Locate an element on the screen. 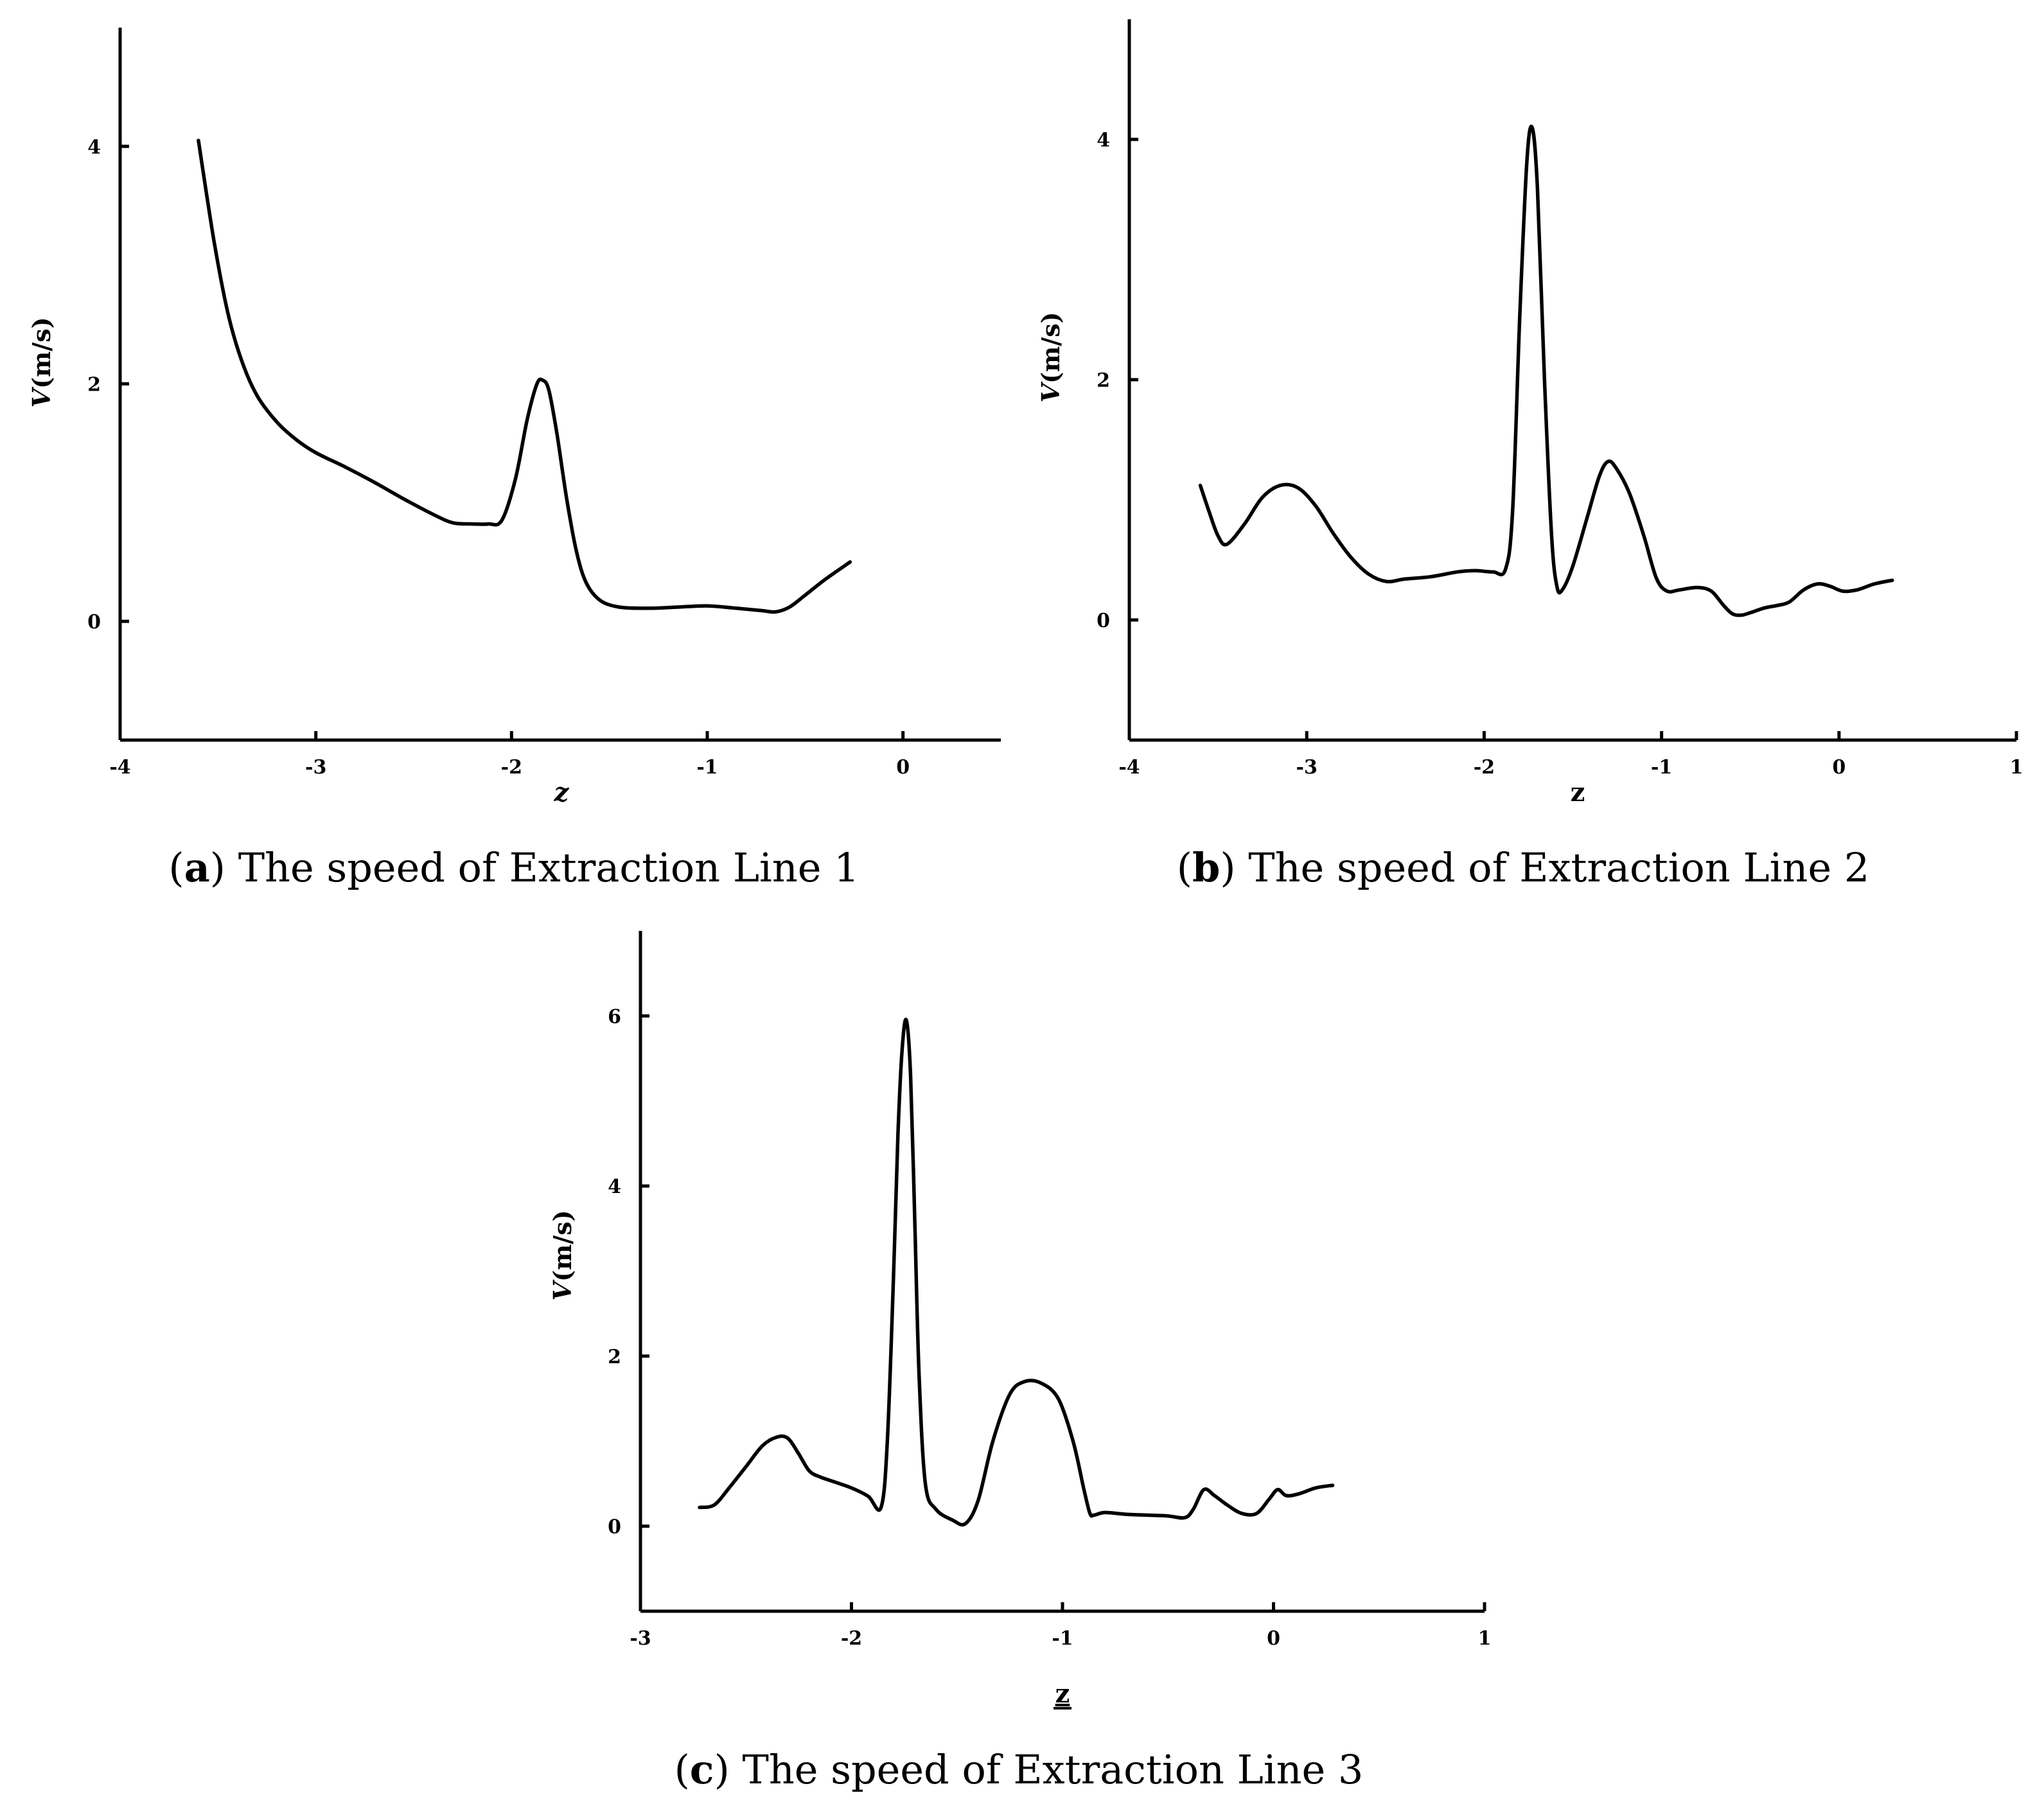 This screenshot has width=2037, height=1820. panel-c-x-label: z is located at coordinates (1062, 1694).